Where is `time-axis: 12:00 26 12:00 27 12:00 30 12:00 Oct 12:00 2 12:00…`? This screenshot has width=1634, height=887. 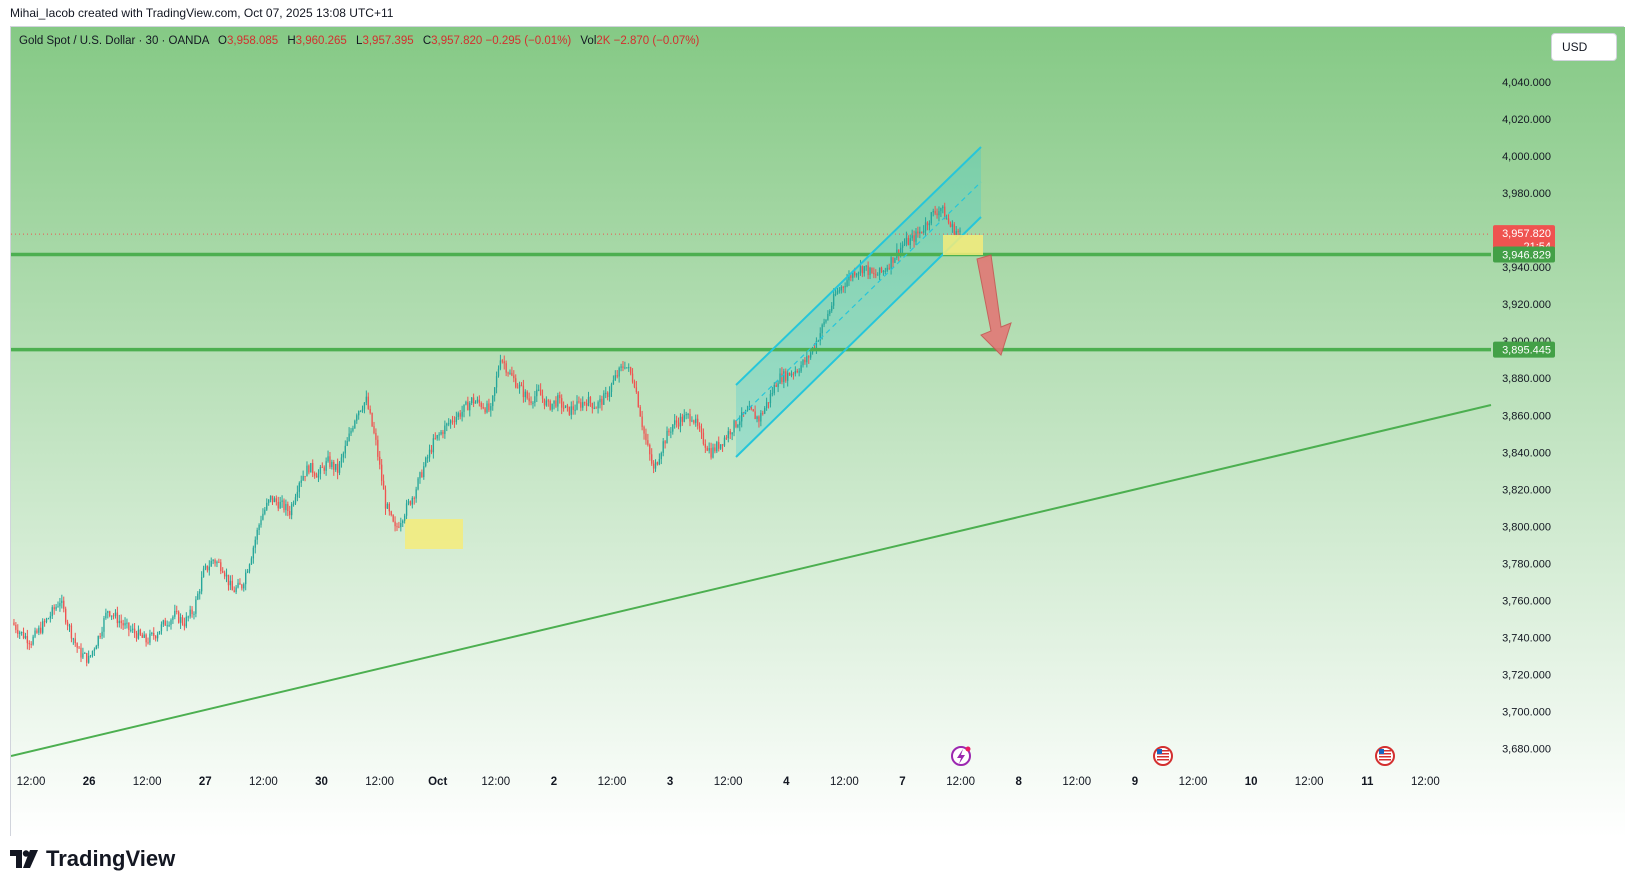
time-axis: 12:00 26 12:00 27 12:00 30 12:00 Oct 12:00 2 12:00… is located at coordinates (728, 782).